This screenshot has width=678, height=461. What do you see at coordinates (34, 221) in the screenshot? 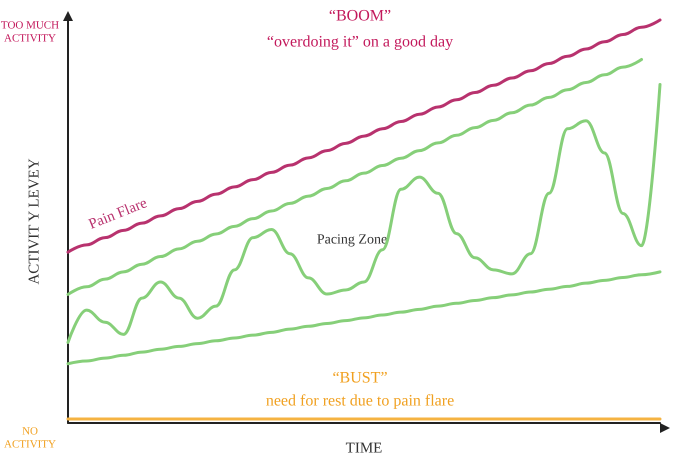
I see `y-axis-title: ACTIVIT Y LEVEY` at bounding box center [34, 221].